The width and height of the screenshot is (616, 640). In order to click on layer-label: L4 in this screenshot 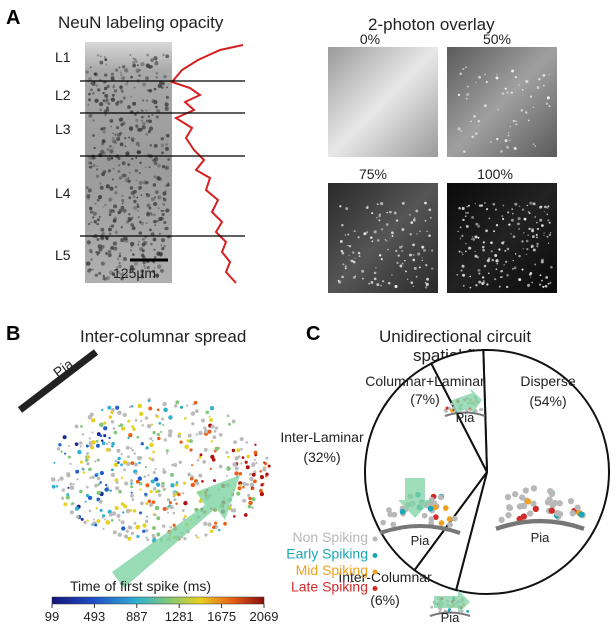, I will do `click(63, 193)`.